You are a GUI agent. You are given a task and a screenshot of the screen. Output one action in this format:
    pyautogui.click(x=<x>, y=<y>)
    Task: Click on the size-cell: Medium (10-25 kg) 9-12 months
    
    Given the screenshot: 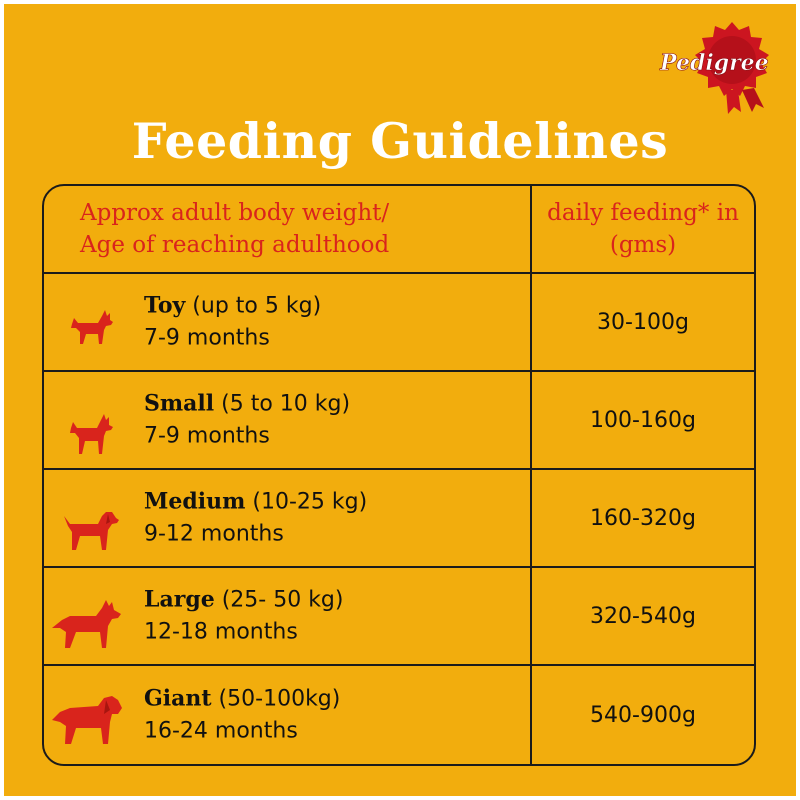 What is the action you would take?
    pyautogui.click(x=288, y=519)
    